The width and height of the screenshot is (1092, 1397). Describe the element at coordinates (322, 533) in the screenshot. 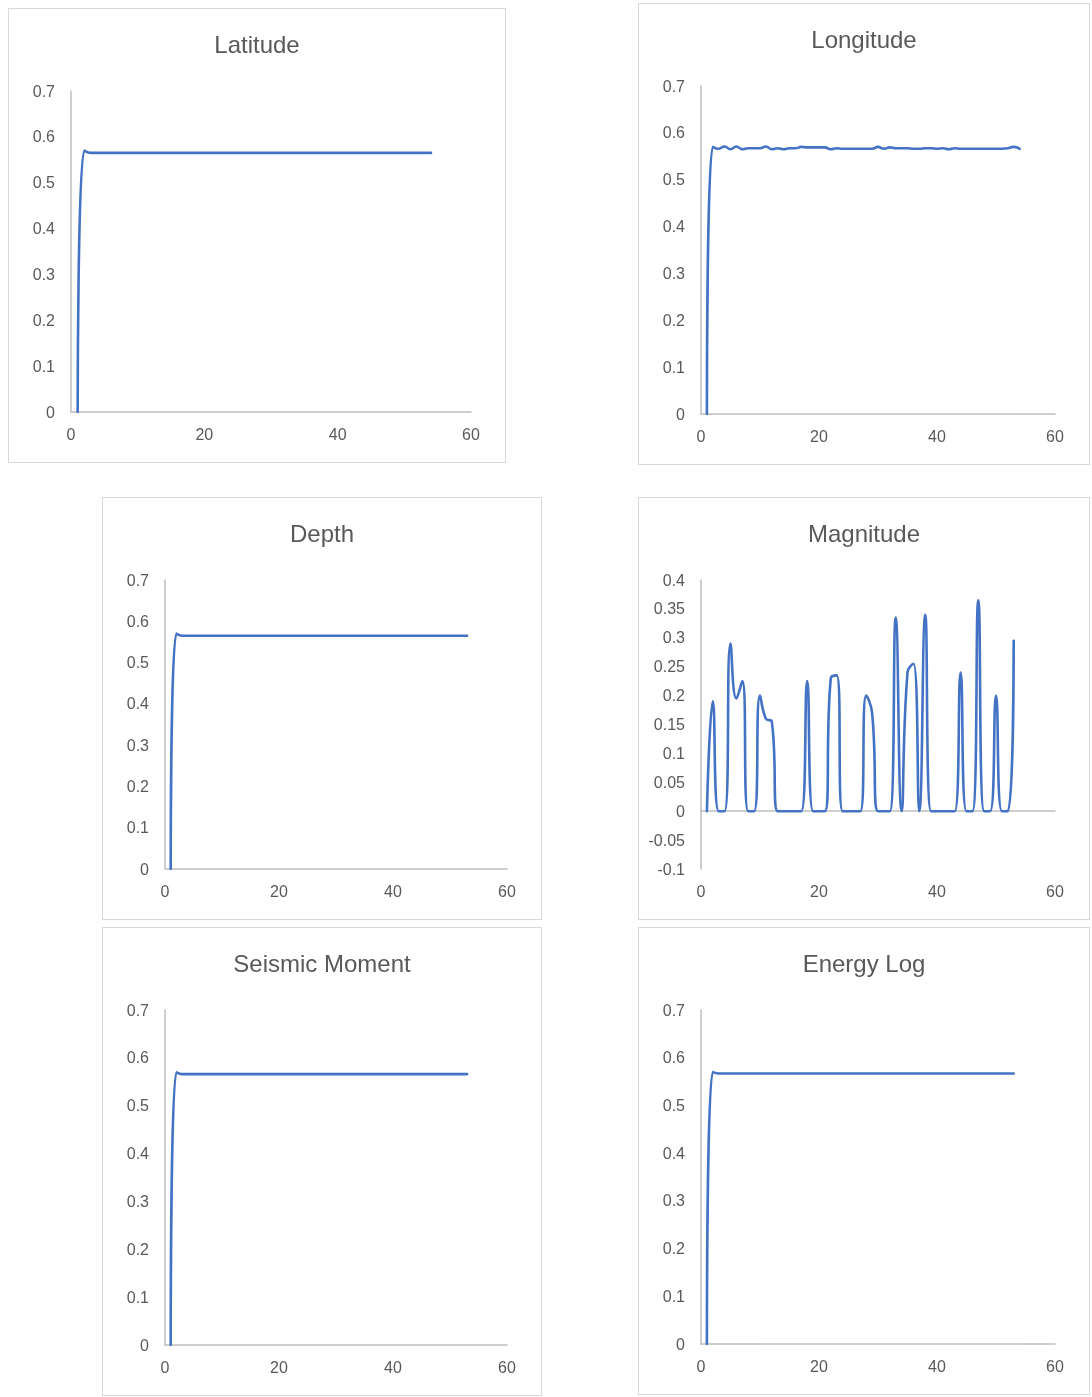

I see `chart-title: Depth` at that location.